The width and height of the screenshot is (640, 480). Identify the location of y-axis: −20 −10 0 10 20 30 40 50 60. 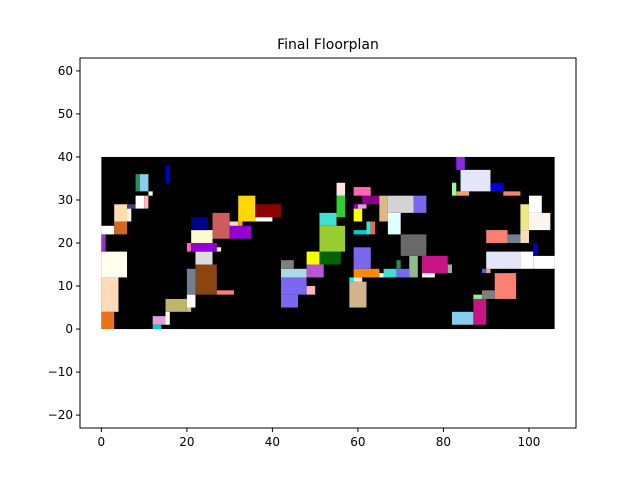
(64, 243).